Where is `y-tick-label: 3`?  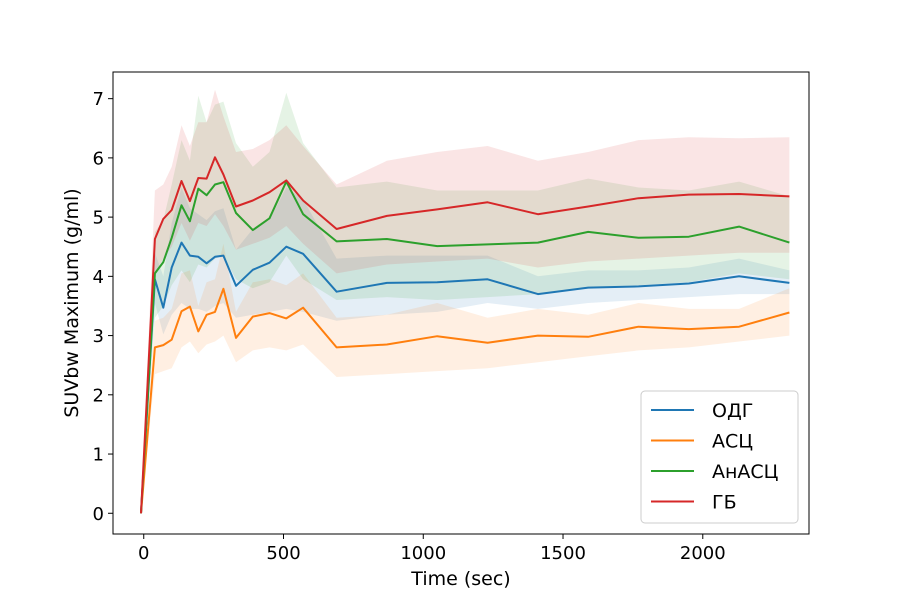
y-tick-label: 3 is located at coordinates (98, 336).